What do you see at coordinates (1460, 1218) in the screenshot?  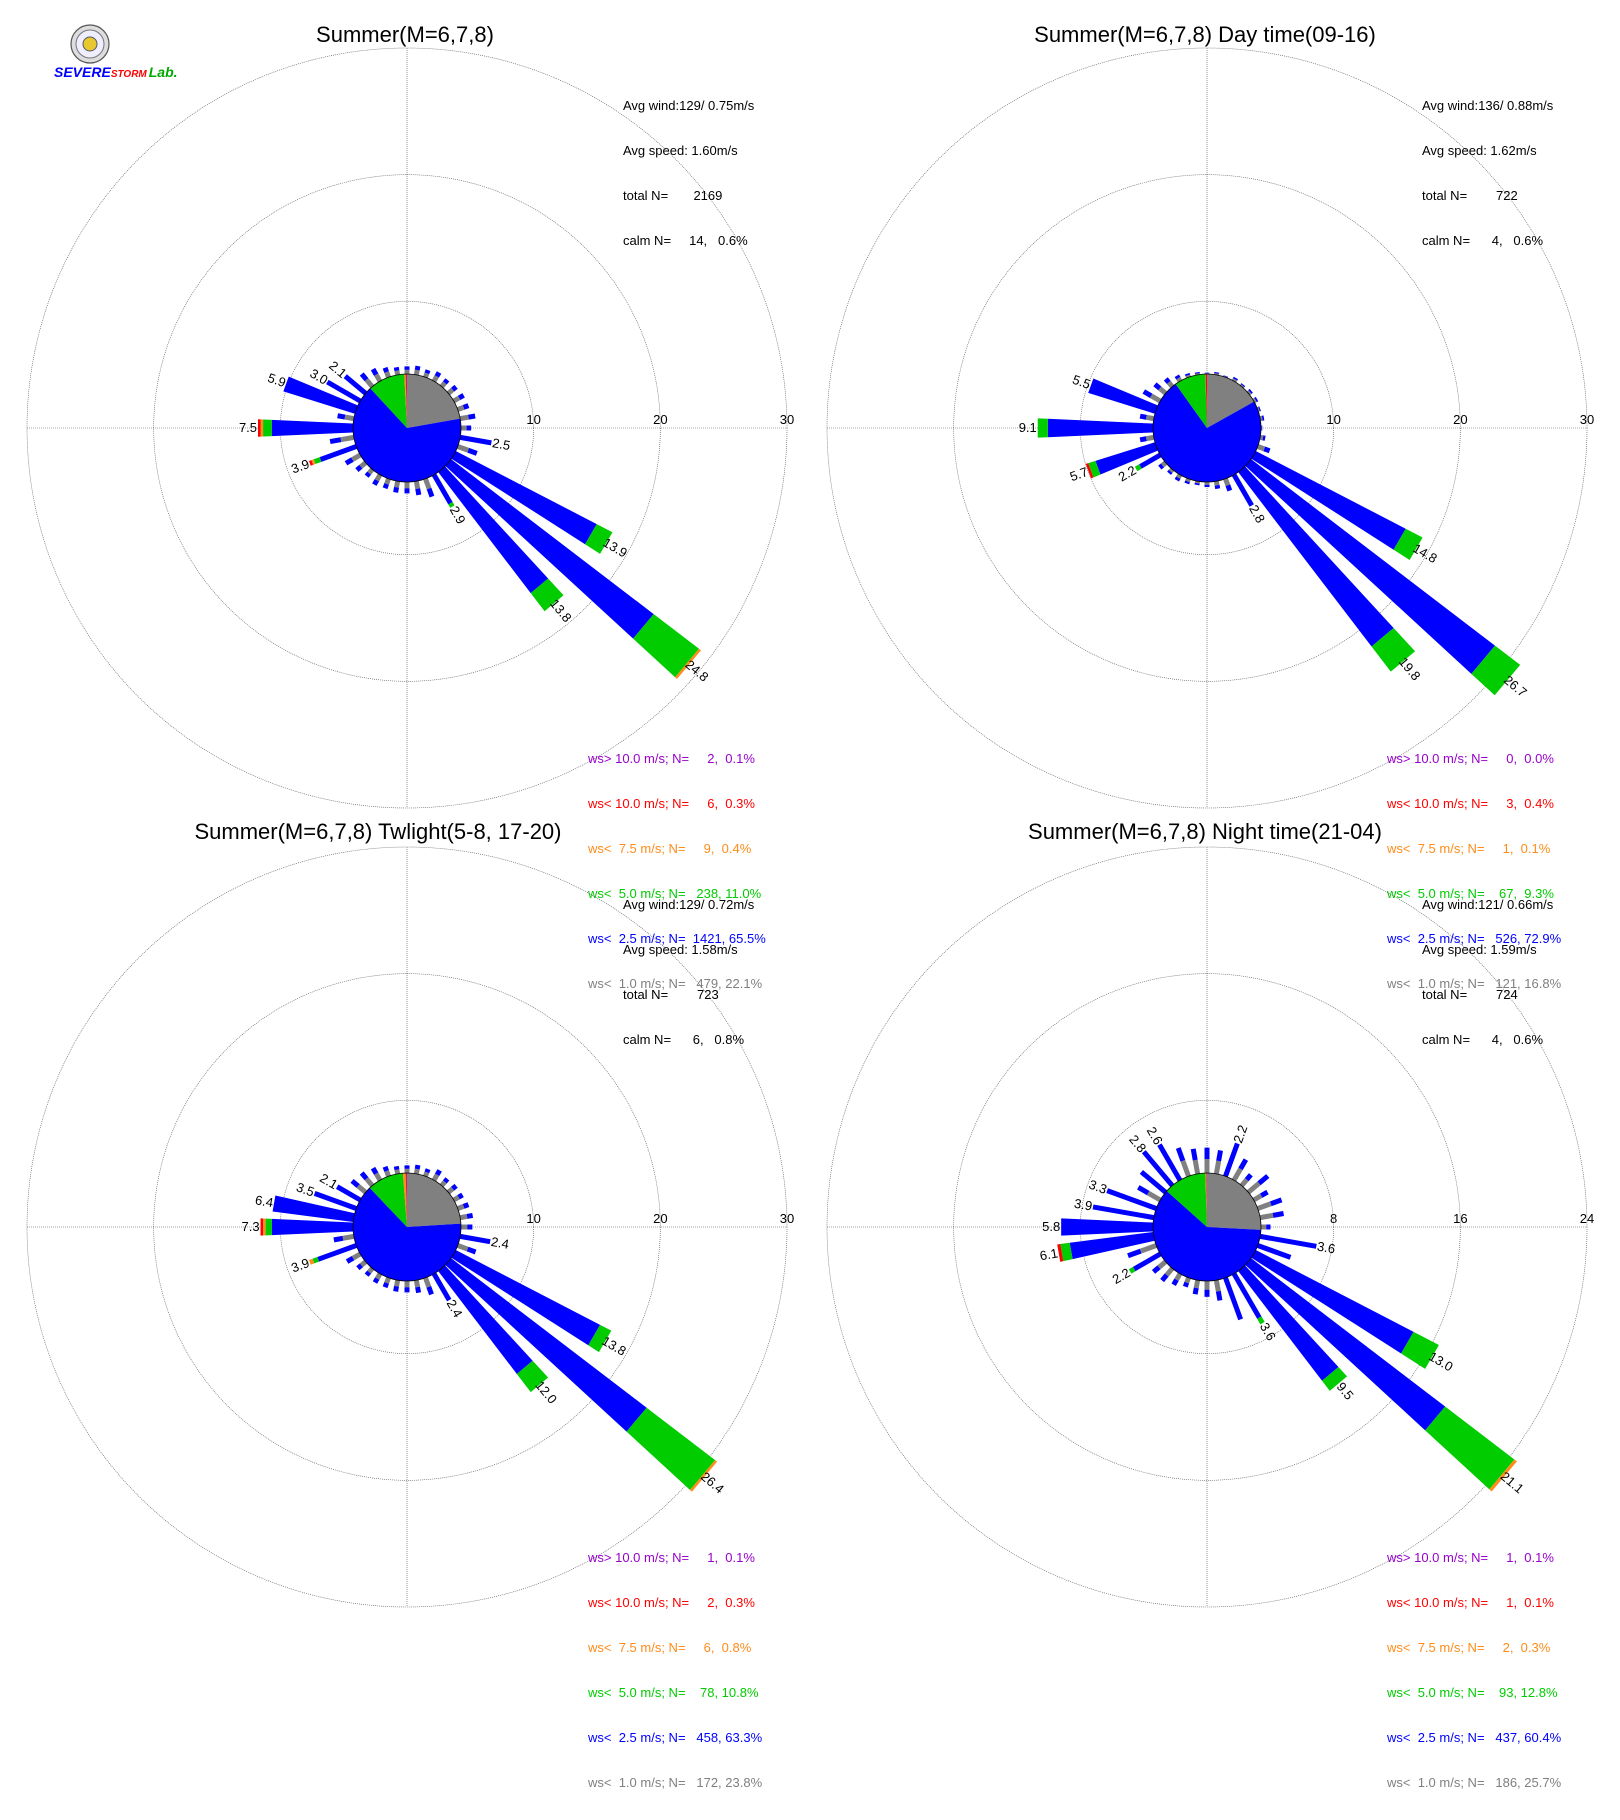 I see `ring-label: 16` at bounding box center [1460, 1218].